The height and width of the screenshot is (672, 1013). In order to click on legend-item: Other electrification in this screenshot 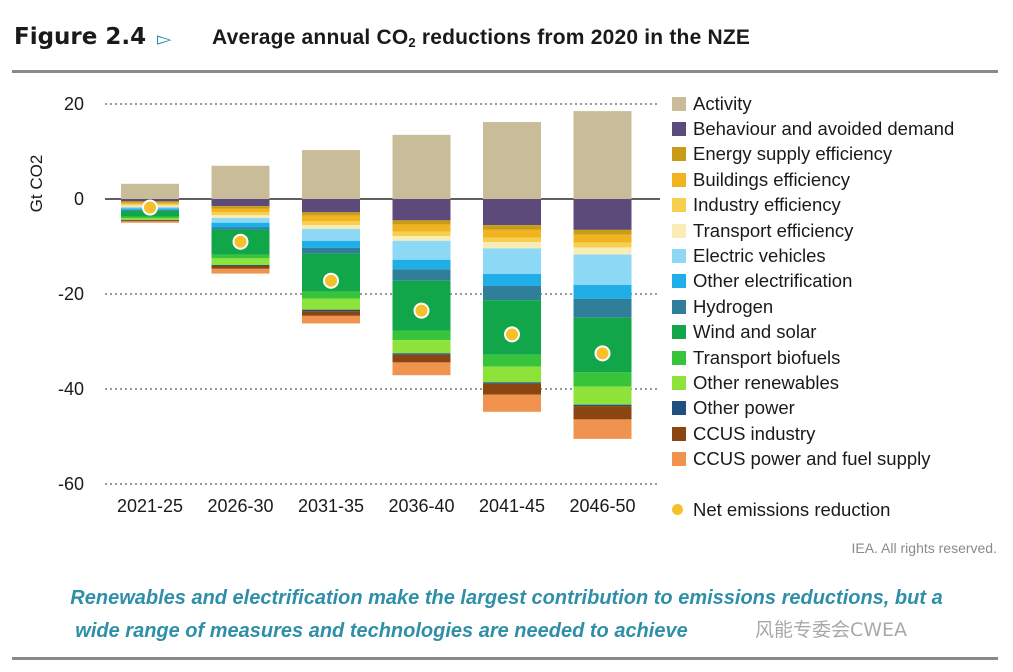, I will do `click(813, 281)`.